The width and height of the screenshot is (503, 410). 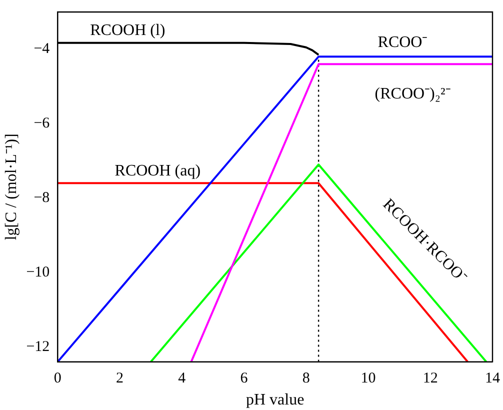 What do you see at coordinates (42, 49) in the screenshot?
I see `y-tick-label: −4` at bounding box center [42, 49].